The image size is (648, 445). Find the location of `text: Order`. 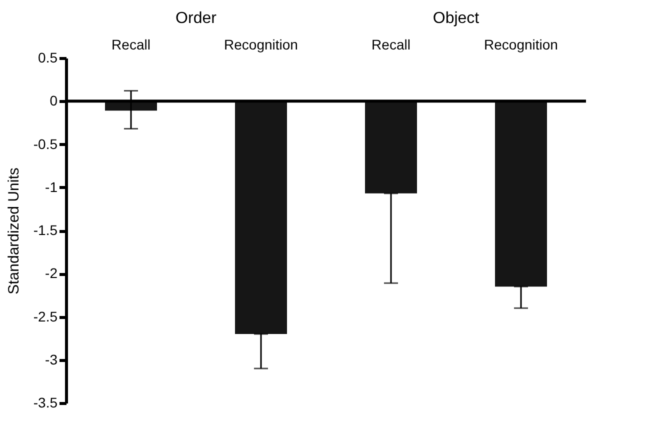

text: Order is located at coordinates (197, 18).